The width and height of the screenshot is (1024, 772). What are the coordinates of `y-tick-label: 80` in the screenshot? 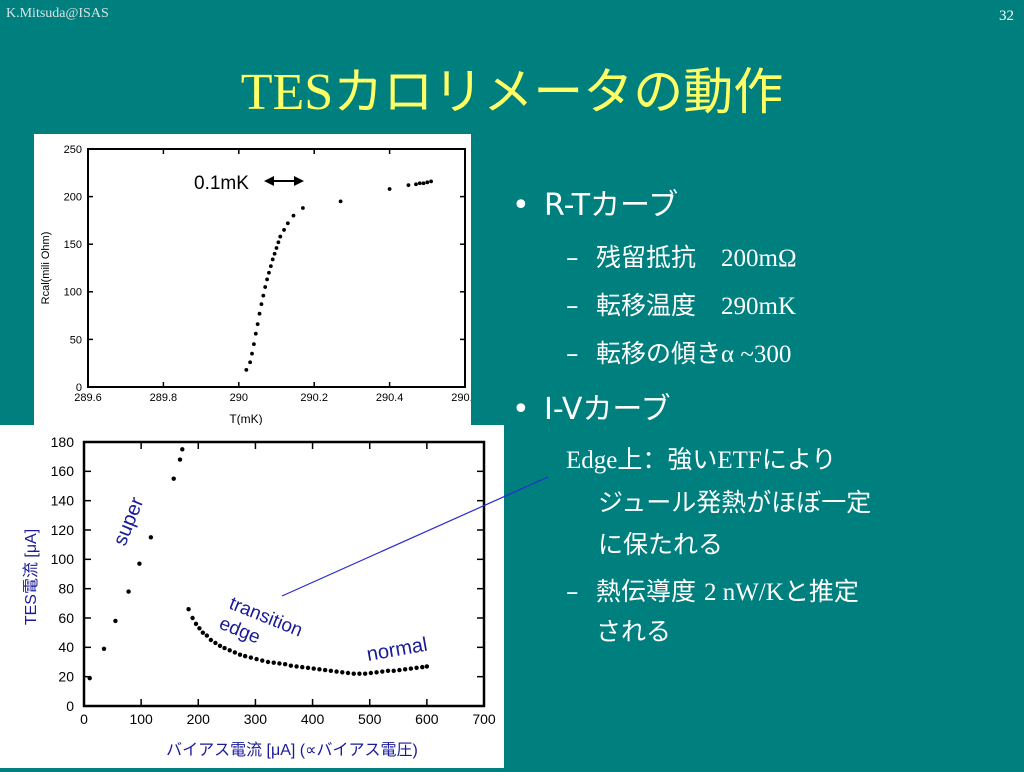 It's located at (66, 589).